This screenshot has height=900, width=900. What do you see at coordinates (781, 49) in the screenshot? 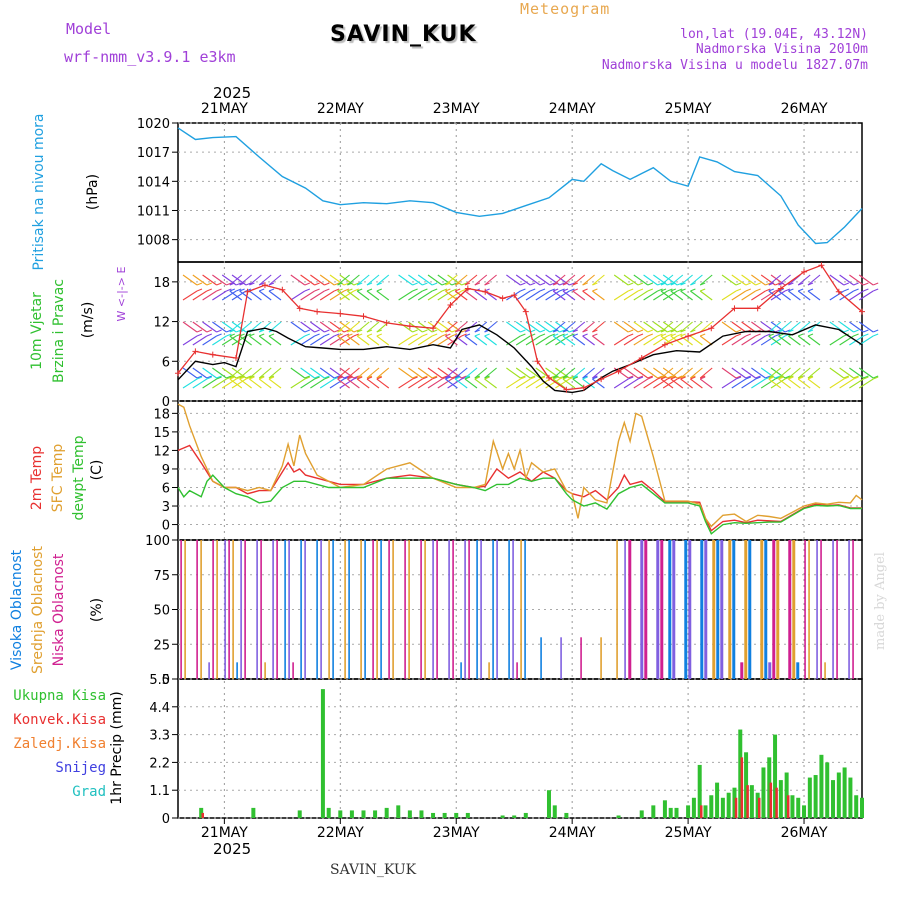
I see `altitude-label: Nadmorska Visina 2010m` at bounding box center [781, 49].